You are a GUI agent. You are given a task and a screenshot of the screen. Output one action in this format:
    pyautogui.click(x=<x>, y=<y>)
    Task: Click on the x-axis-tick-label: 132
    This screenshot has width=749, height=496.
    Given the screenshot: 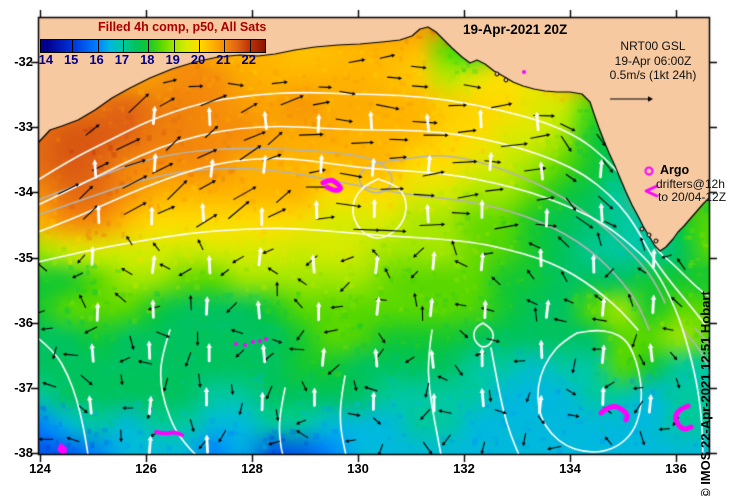 What is the action you would take?
    pyautogui.click(x=464, y=468)
    